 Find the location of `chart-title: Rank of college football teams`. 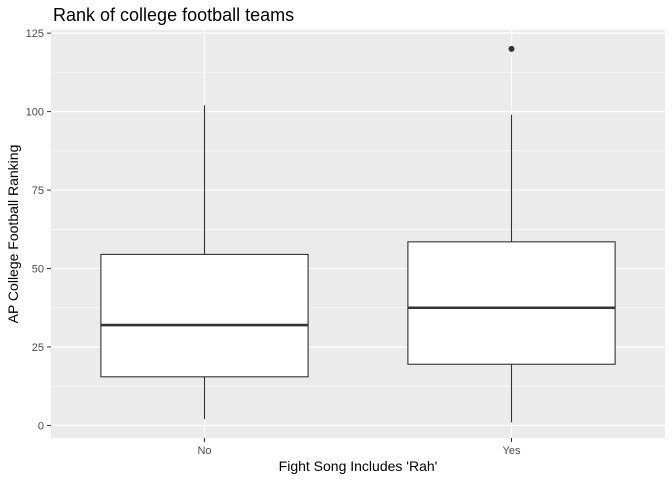

chart-title: Rank of college football teams is located at coordinates (173, 15).